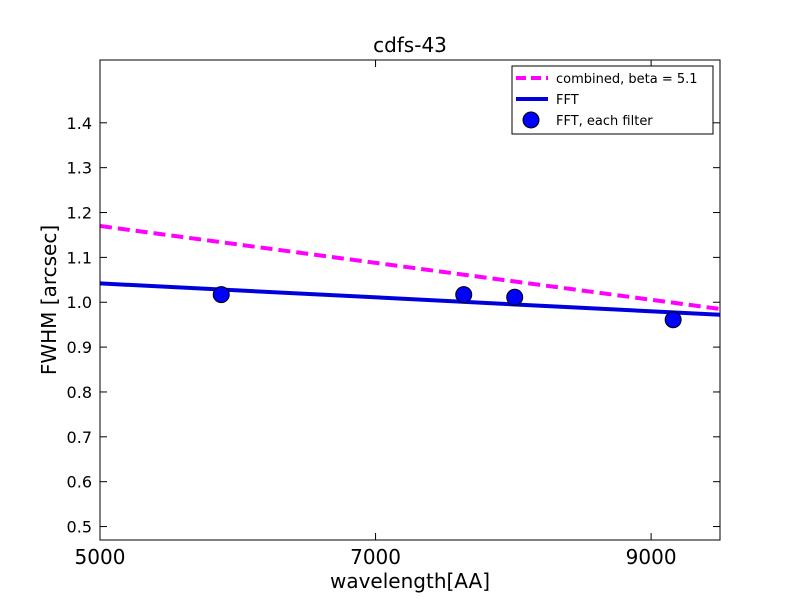  Describe the element at coordinates (100, 557) in the screenshot. I see `x-tick-label: 5000` at that location.